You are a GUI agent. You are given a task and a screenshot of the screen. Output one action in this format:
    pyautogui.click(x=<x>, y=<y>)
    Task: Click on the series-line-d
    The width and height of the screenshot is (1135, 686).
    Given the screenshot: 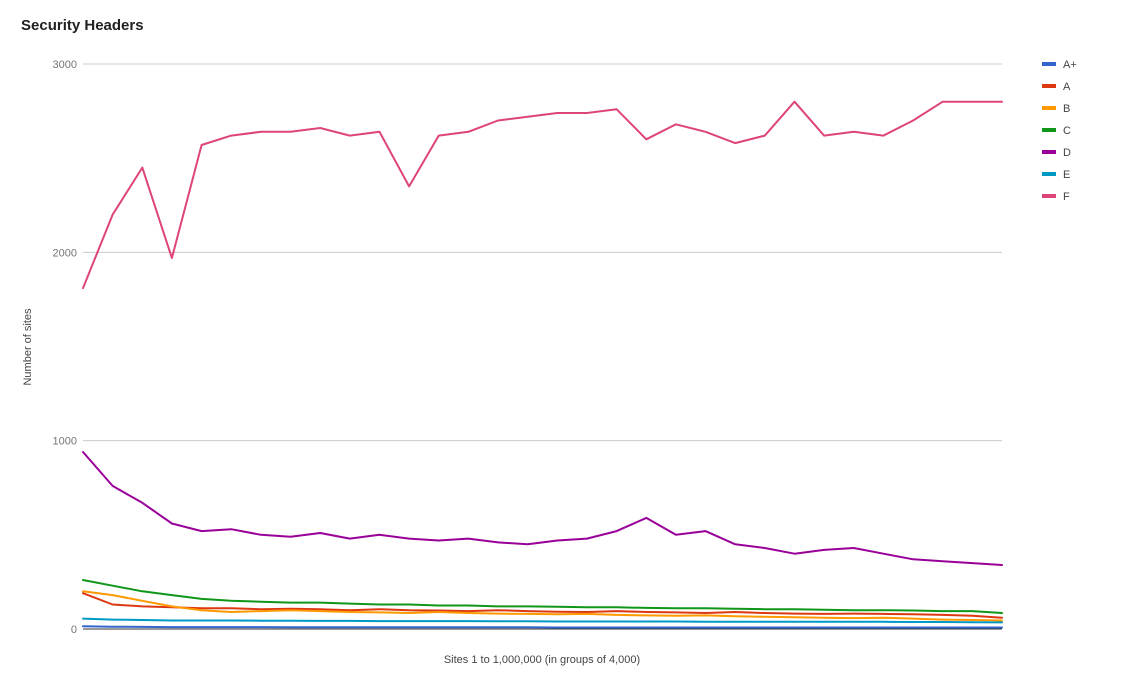 What is the action you would take?
    pyautogui.click(x=542, y=508)
    